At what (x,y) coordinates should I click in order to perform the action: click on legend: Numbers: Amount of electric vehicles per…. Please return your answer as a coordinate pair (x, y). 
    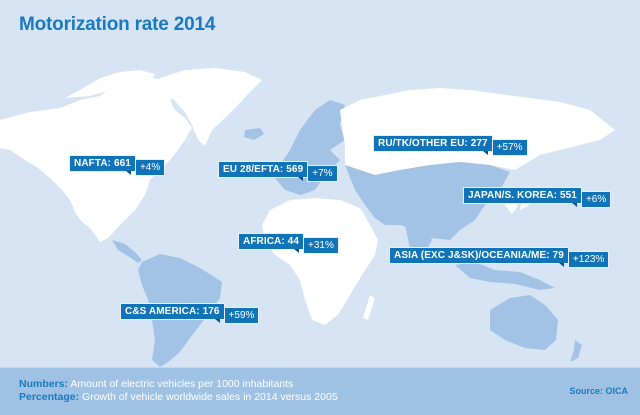
    Looking at the image, I should click on (178, 391).